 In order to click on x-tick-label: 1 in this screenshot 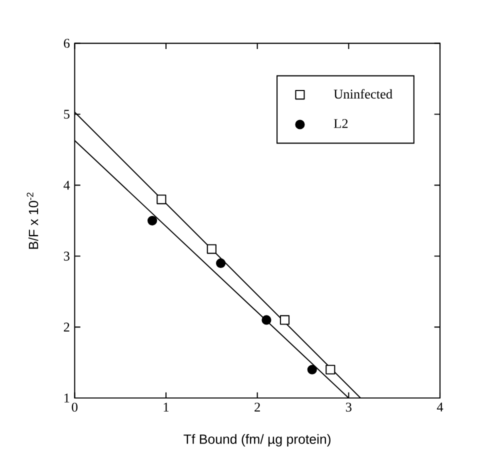, I will do `click(166, 407)`.